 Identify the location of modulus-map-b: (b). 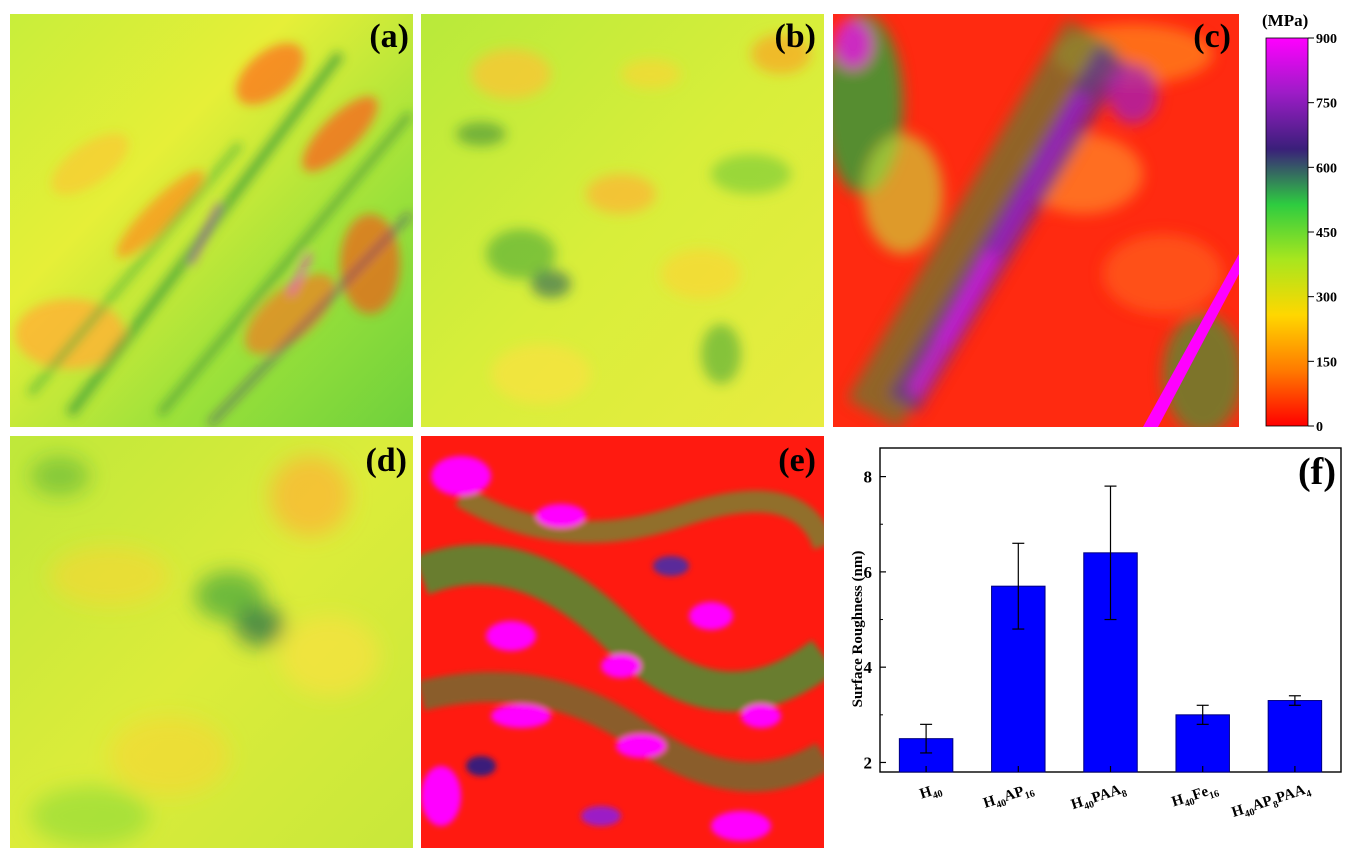
(622, 220).